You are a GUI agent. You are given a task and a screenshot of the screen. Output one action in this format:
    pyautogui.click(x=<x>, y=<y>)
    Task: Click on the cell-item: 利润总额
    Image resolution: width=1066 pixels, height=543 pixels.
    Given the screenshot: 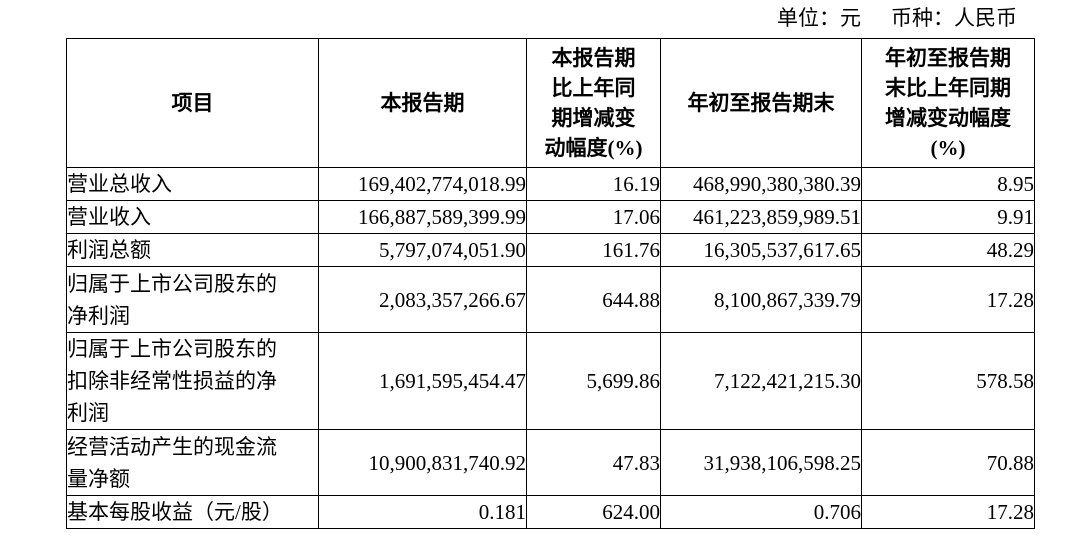 What is the action you would take?
    pyautogui.click(x=192, y=250)
    